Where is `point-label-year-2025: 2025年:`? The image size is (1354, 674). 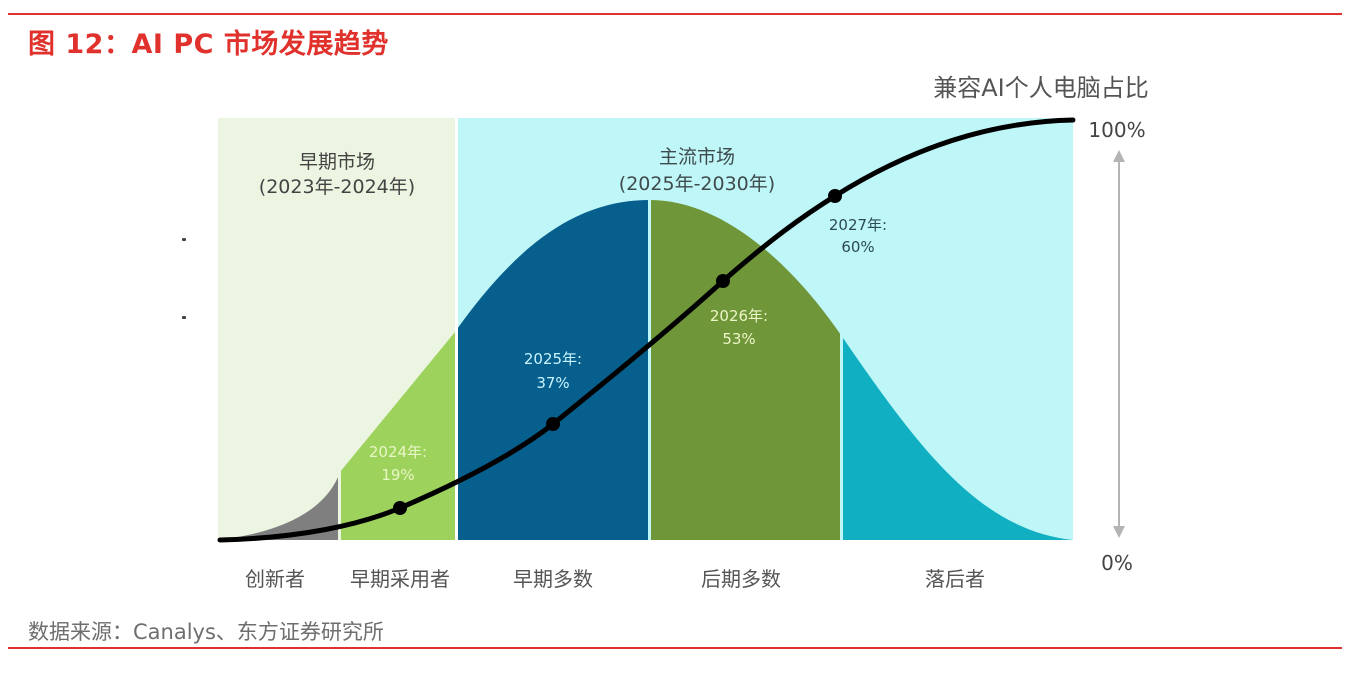
point-label-year-2025: 2025年: is located at coordinates (553, 359).